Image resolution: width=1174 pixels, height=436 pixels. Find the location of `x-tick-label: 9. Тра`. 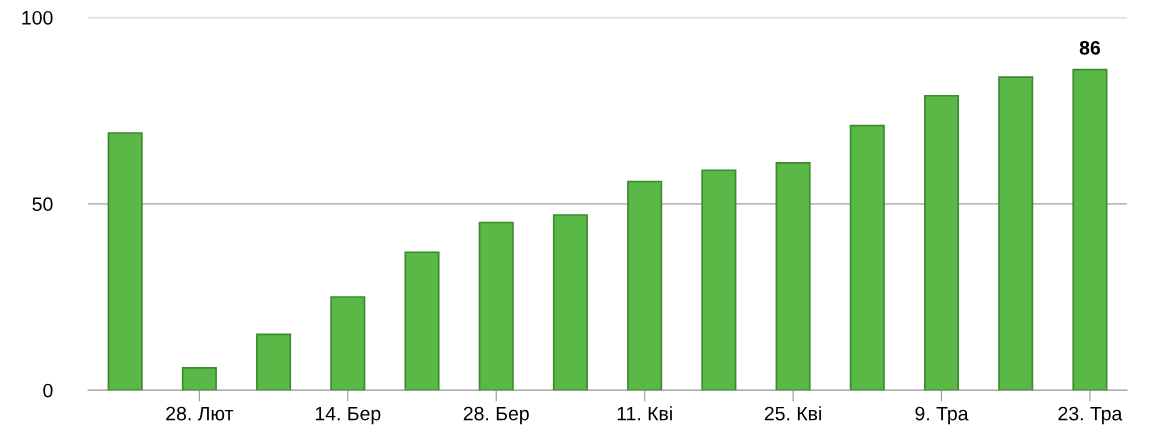

x-tick-label: 9. Тра is located at coordinates (942, 415).